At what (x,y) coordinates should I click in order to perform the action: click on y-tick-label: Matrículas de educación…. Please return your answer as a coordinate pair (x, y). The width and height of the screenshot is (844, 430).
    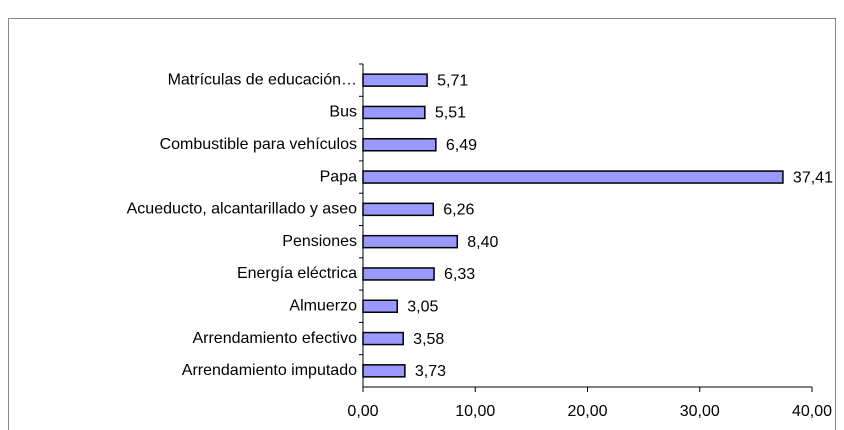
    Looking at the image, I should click on (262, 79).